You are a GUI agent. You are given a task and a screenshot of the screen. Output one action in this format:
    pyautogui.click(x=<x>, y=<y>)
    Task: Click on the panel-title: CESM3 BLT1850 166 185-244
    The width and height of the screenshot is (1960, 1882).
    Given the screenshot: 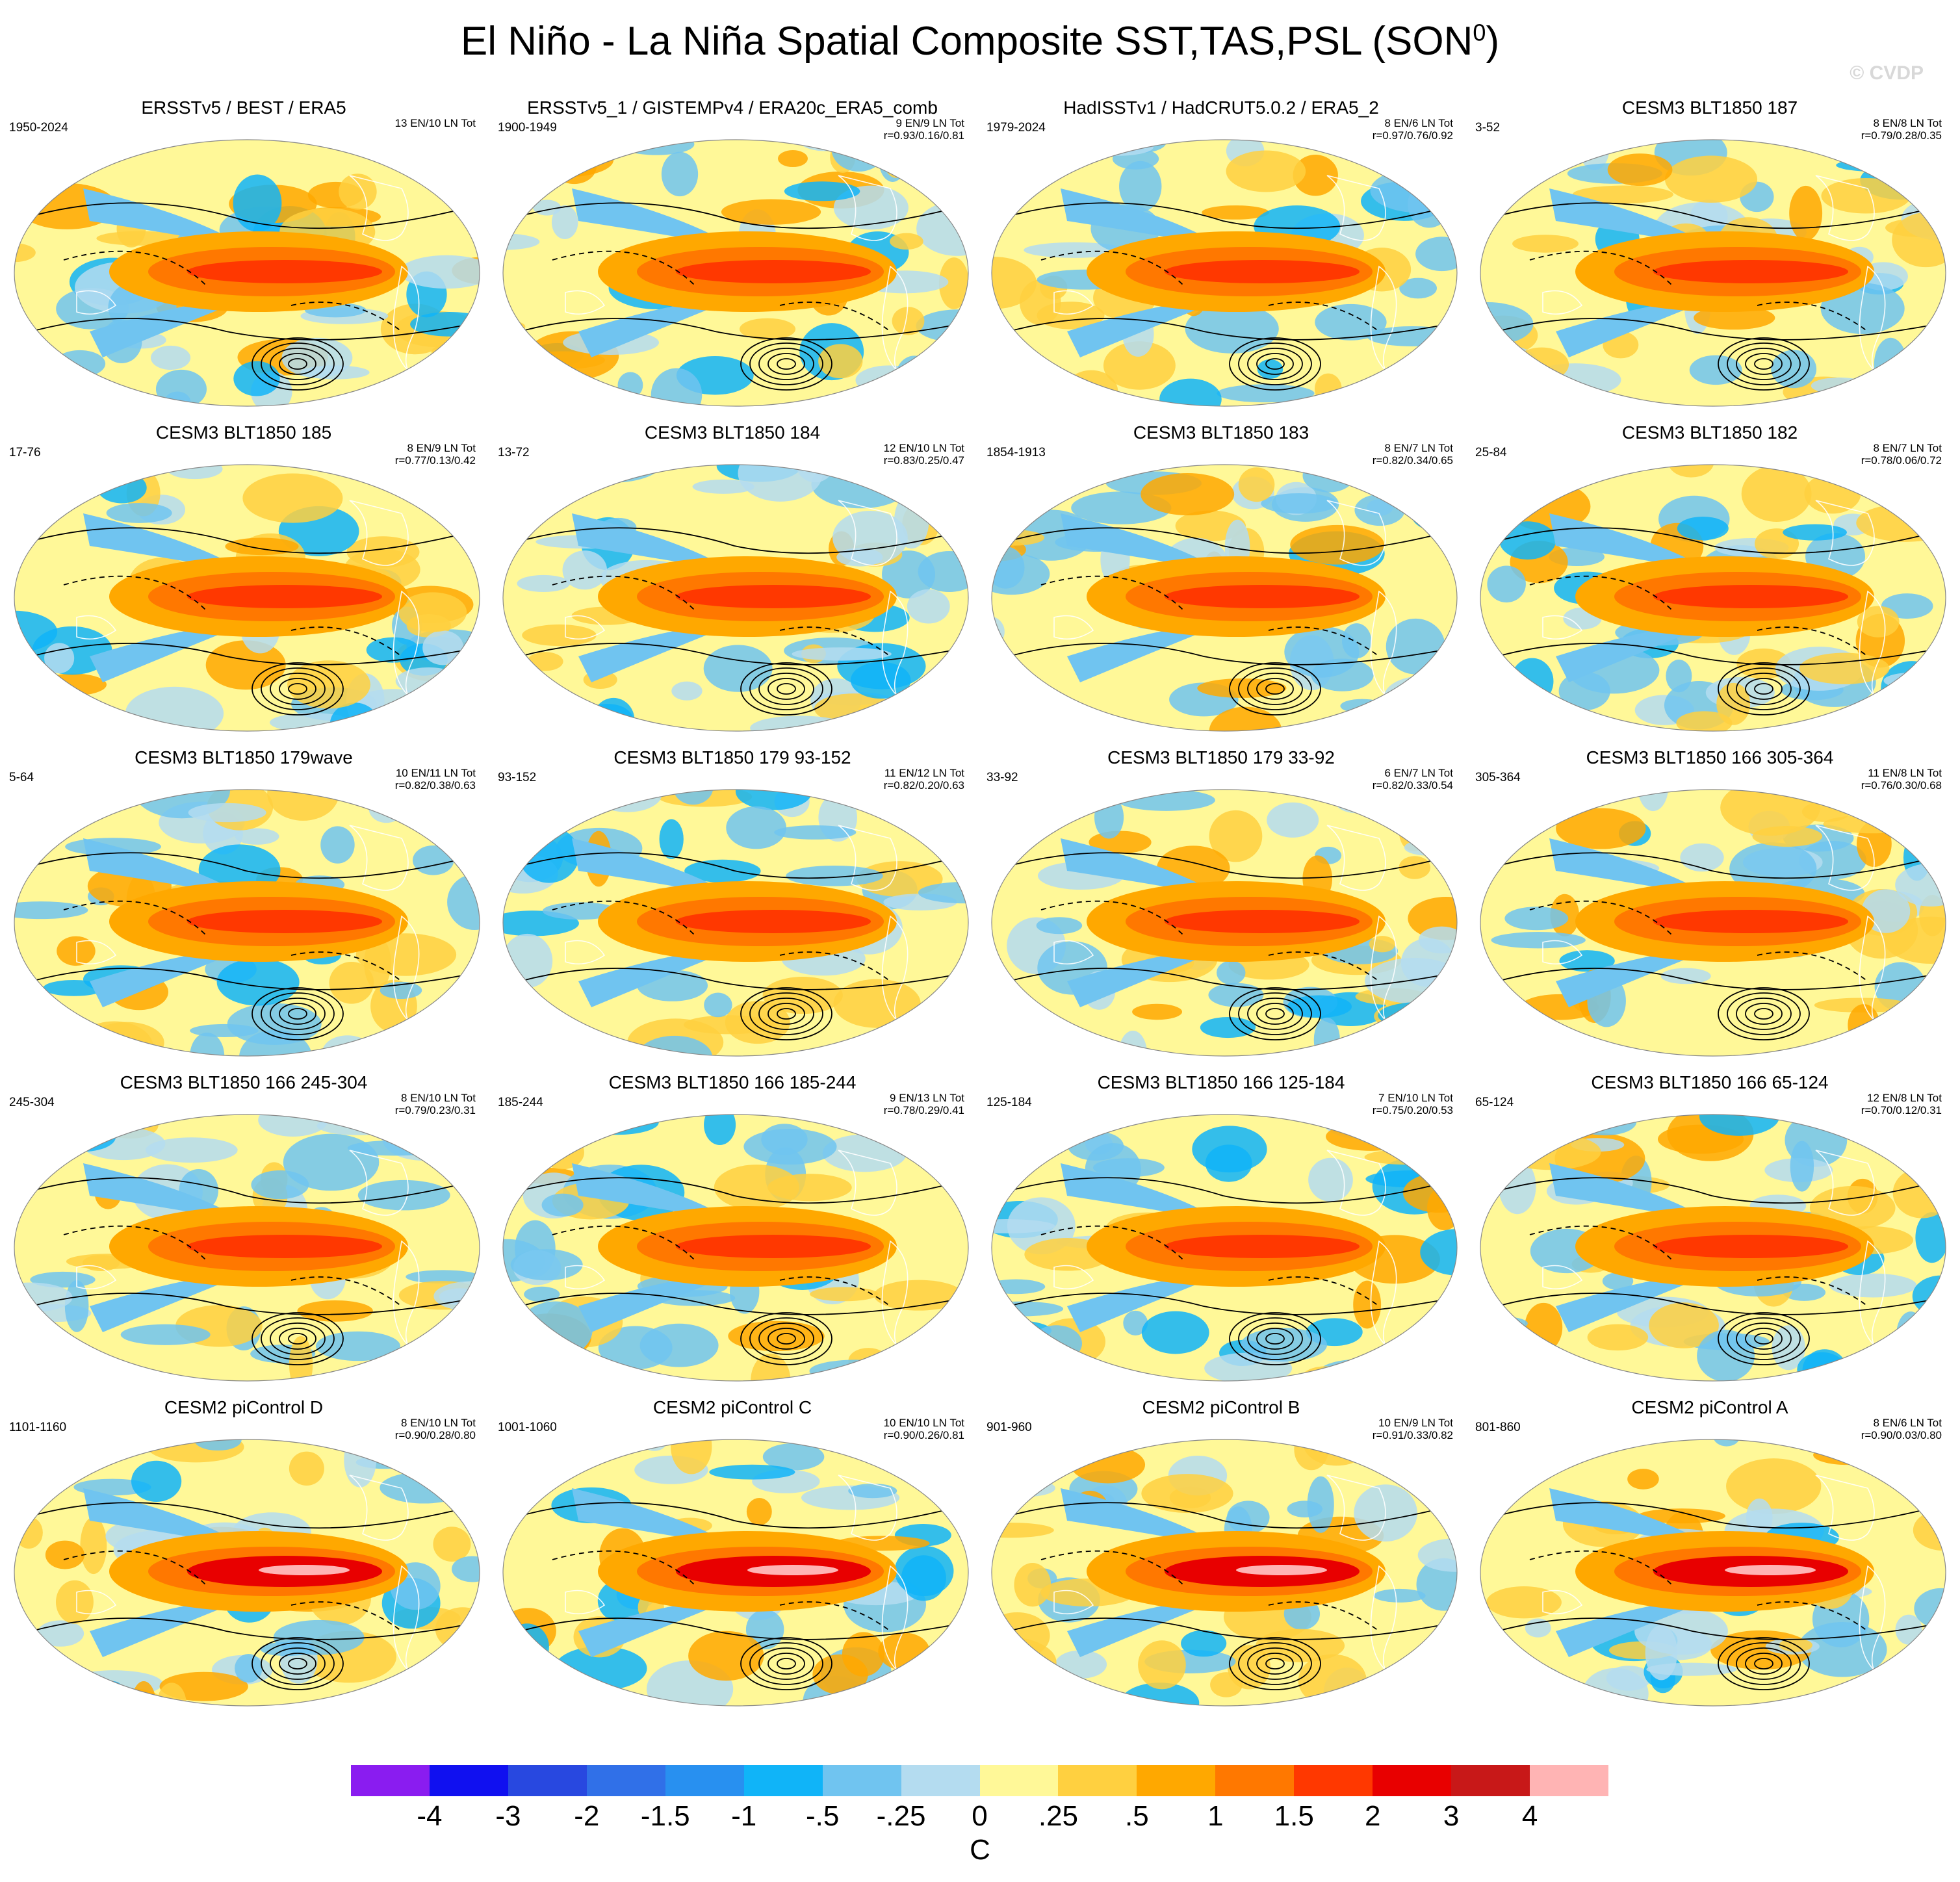 What is the action you would take?
    pyautogui.click(x=732, y=1082)
    